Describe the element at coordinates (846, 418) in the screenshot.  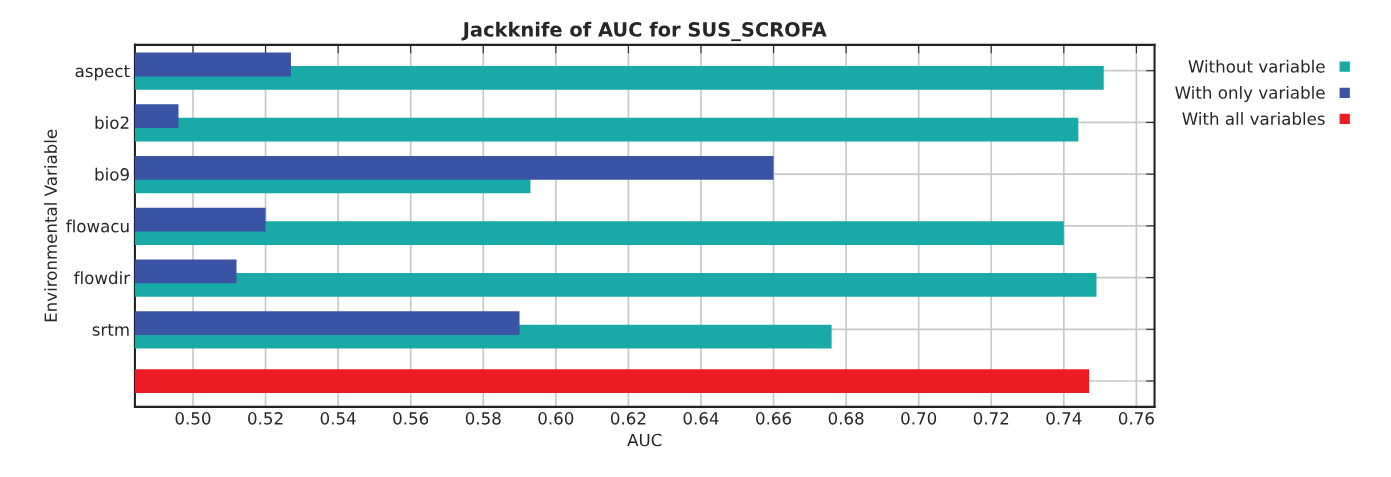
I see `x-tick-label: 0.68` at that location.